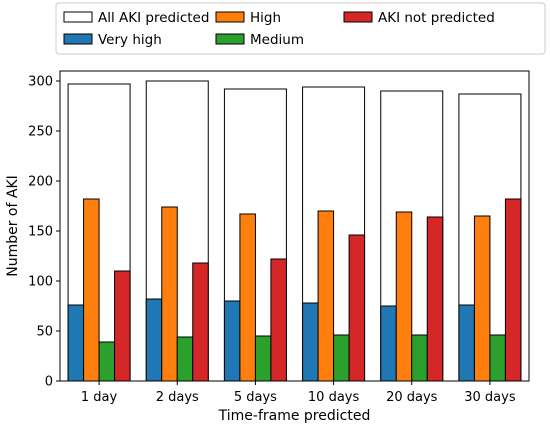  Describe the element at coordinates (230, 17) in the screenshot. I see `legend-swatch-high` at that location.